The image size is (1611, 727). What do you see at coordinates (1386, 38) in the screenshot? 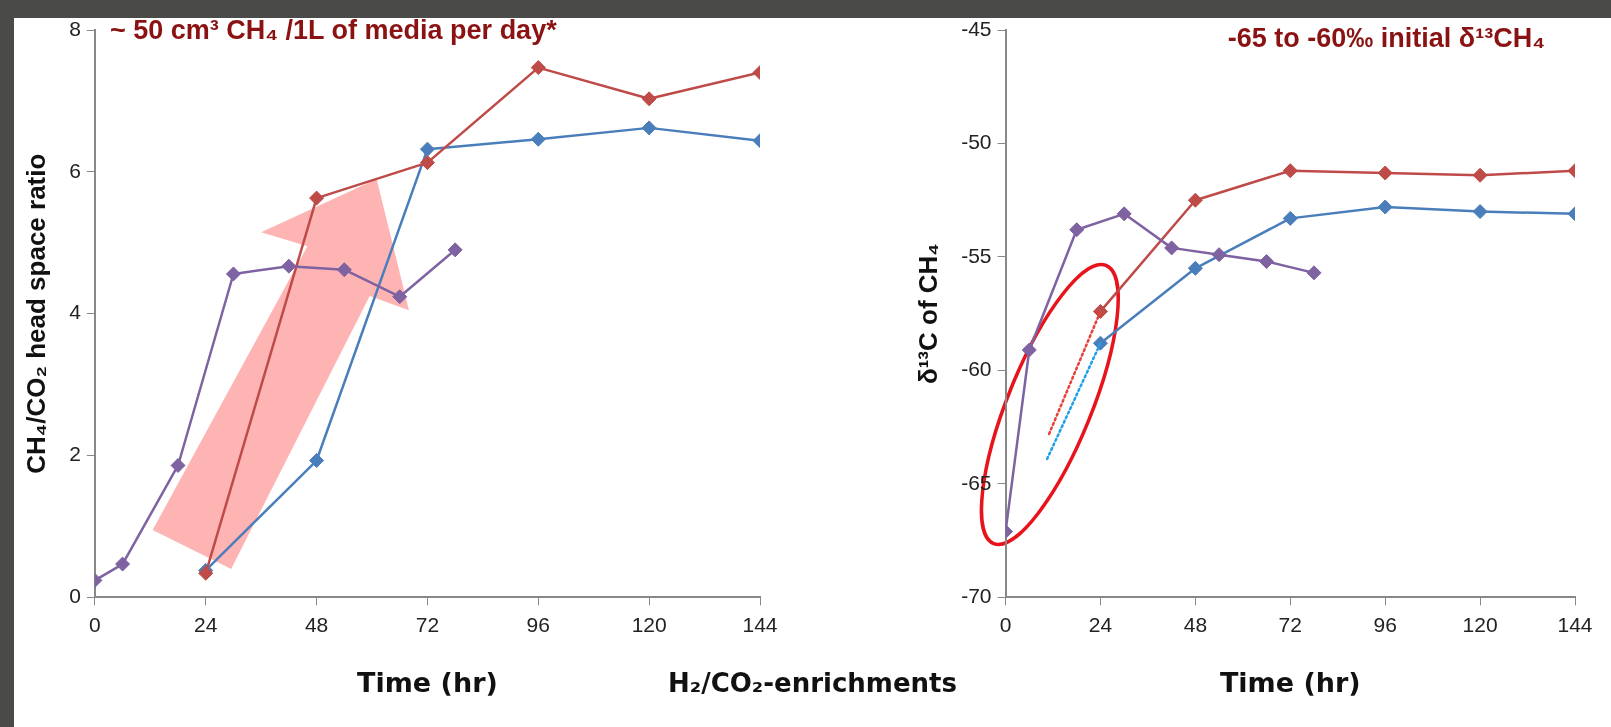
I see `chart-title: -65 to -60‰ initial δ¹³CH₄` at bounding box center [1386, 38].